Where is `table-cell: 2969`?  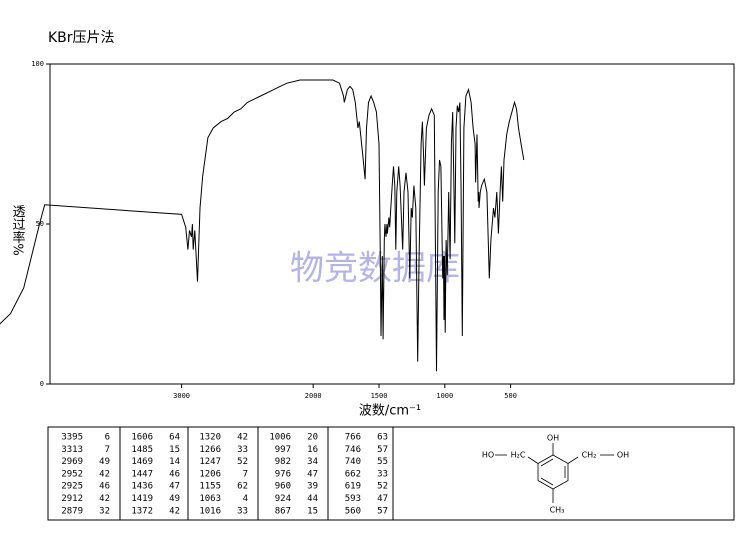 table-cell: 2969 is located at coordinates (72, 462).